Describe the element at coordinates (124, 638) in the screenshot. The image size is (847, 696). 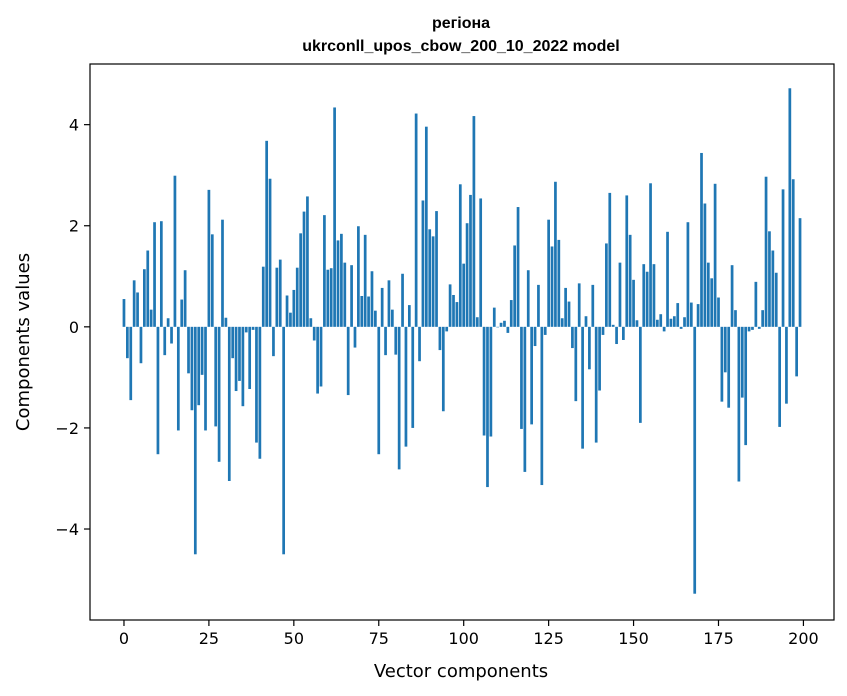
I see `x-tick-label: 0` at that location.